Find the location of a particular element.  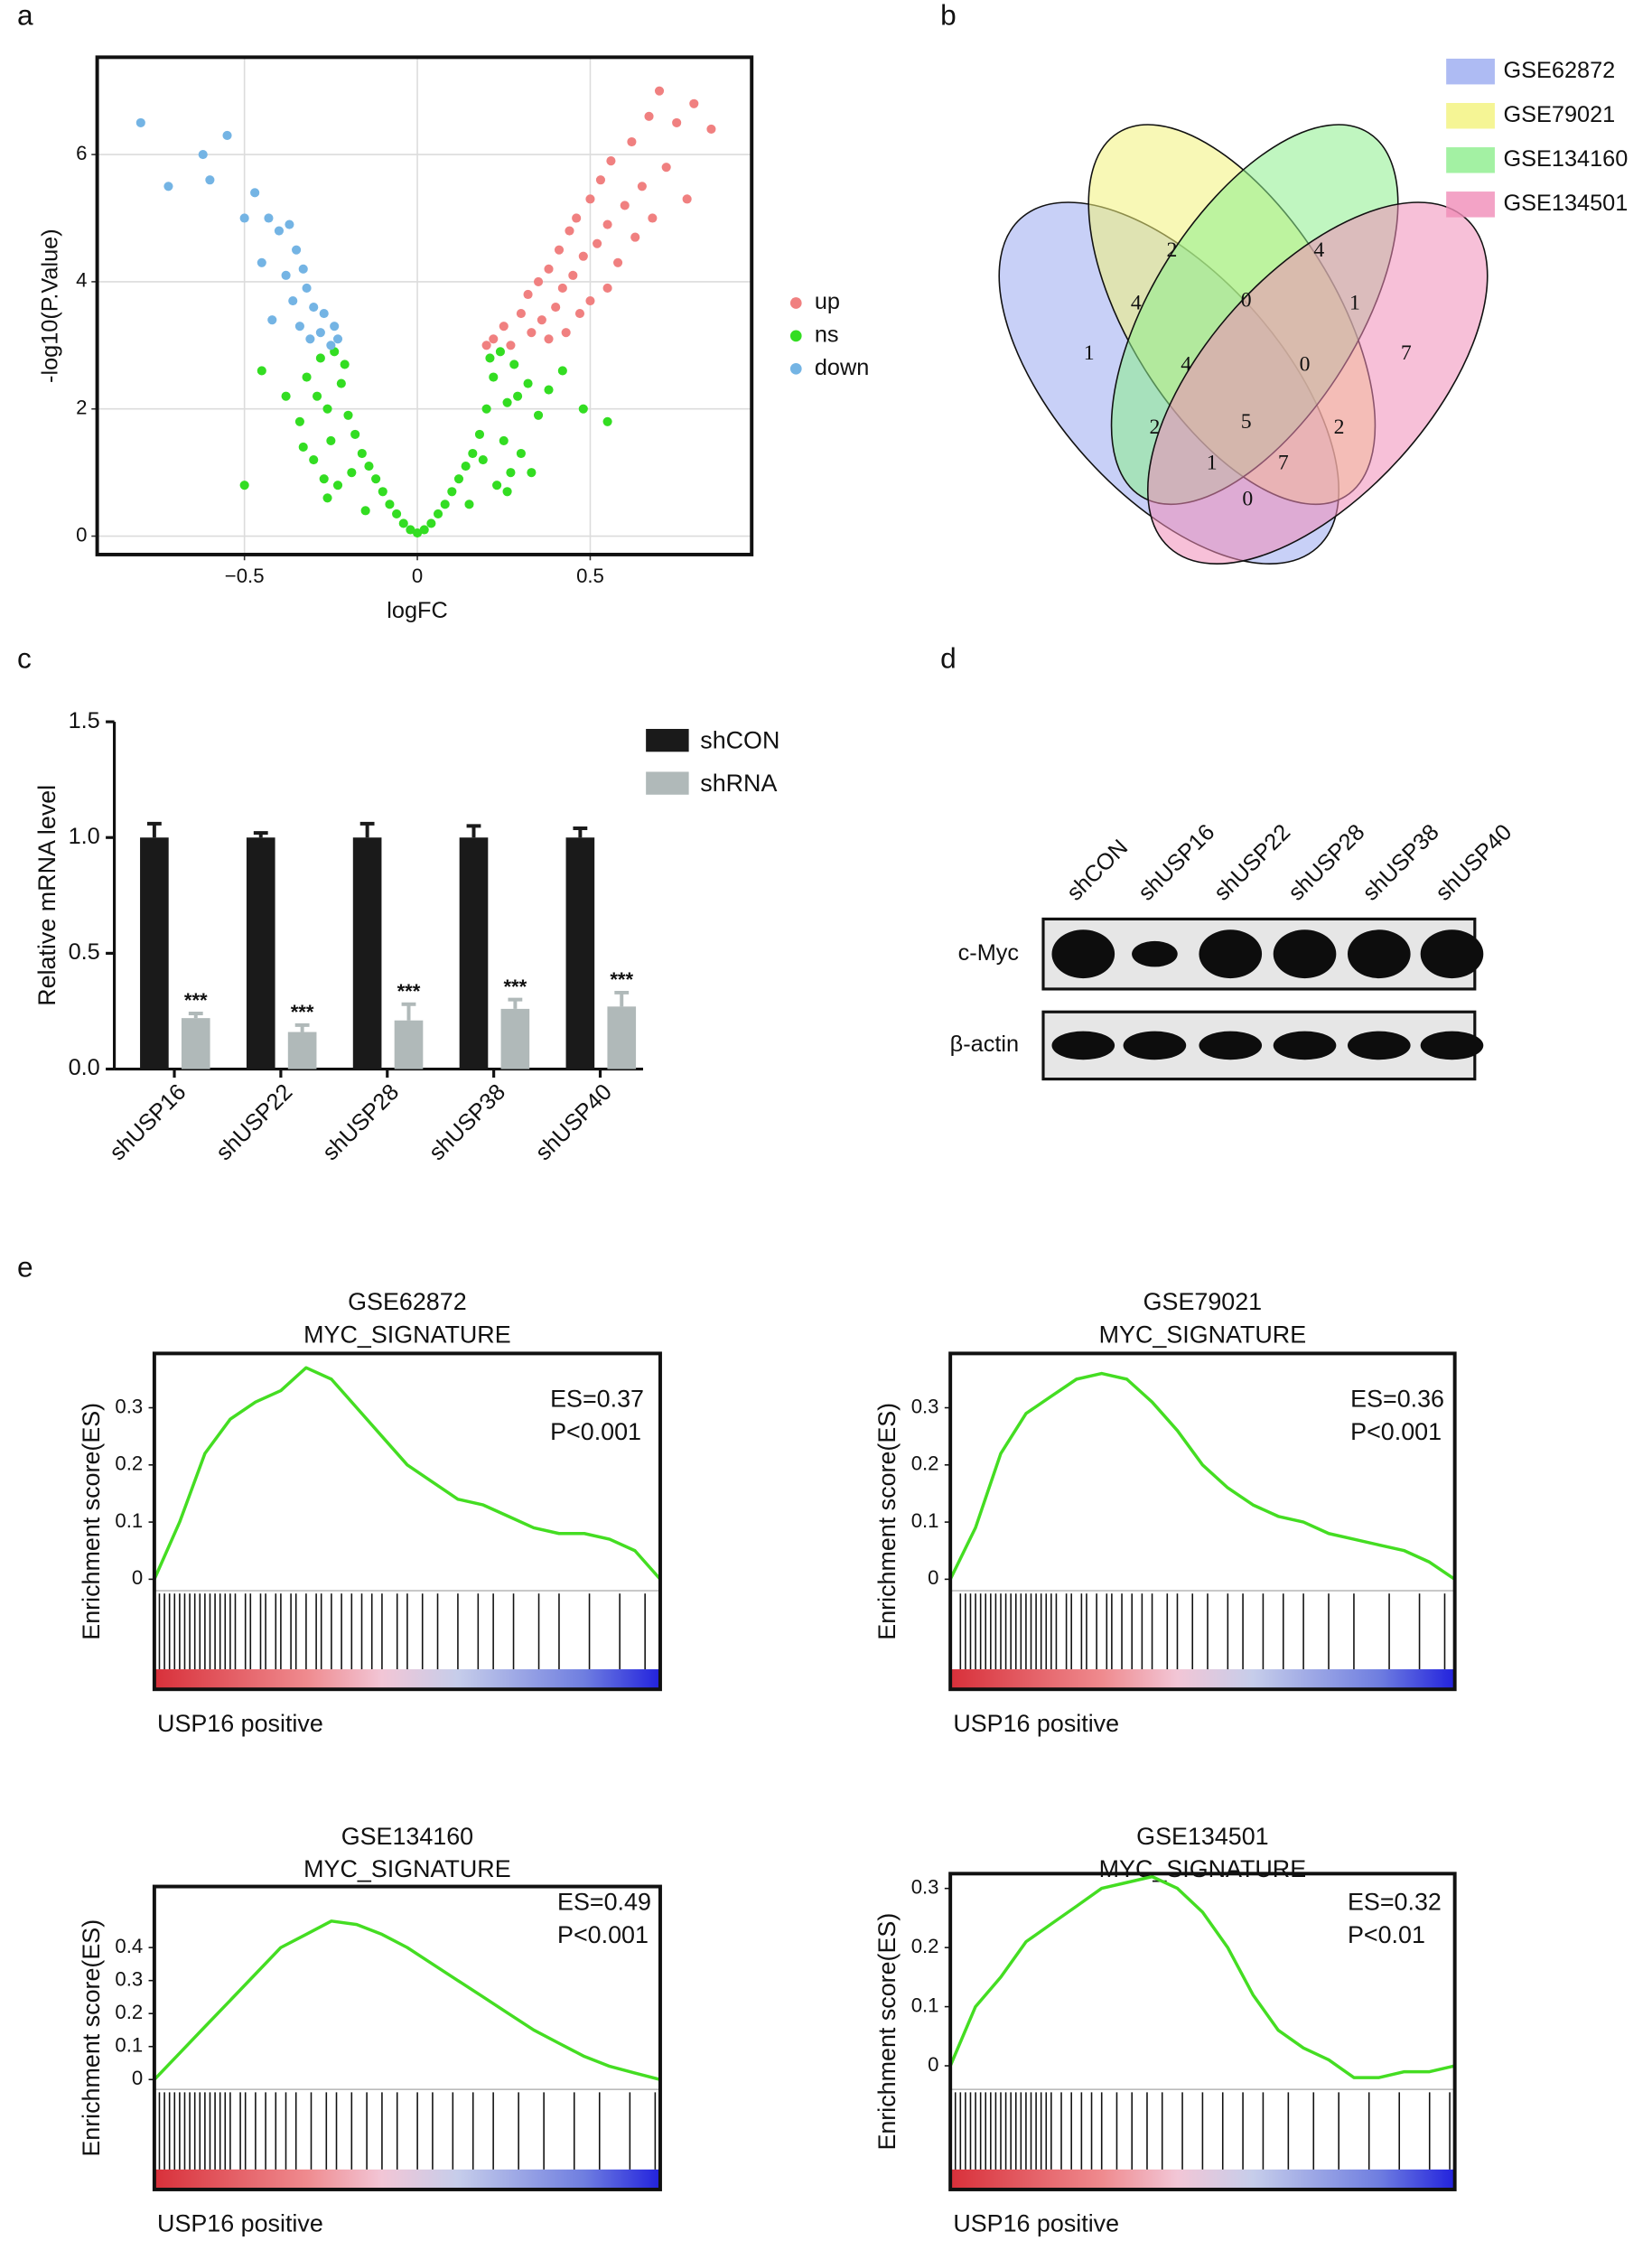

y-axis-label: Relative mRNA level is located at coordinates (47, 895).